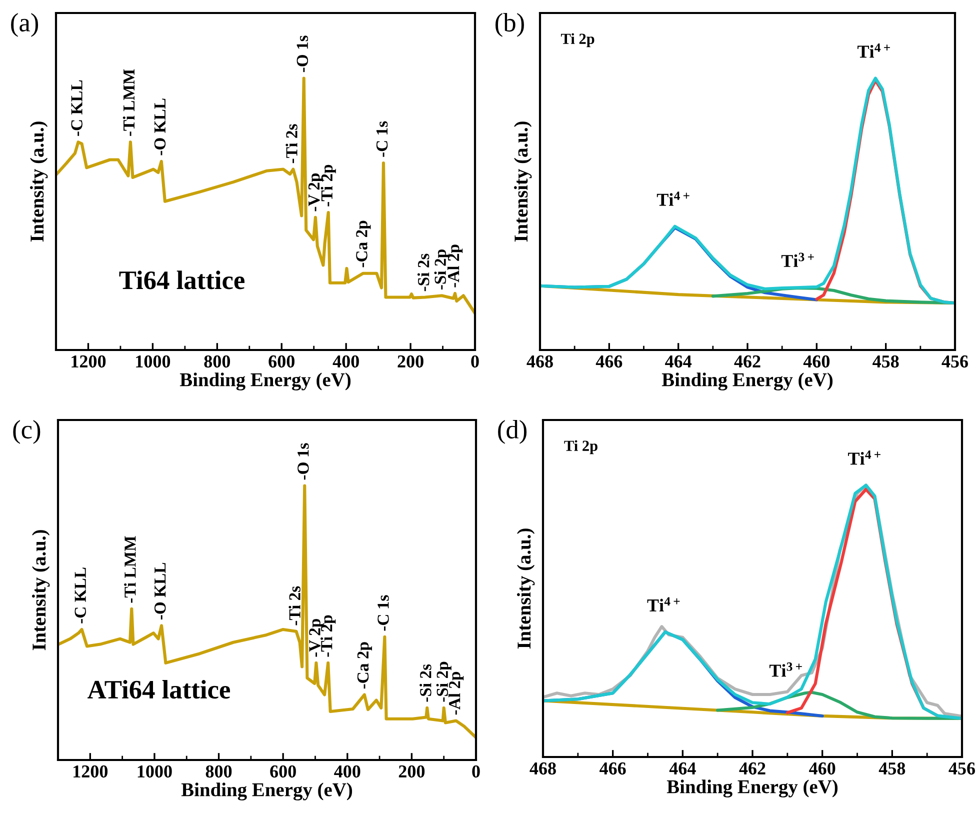 The width and height of the screenshot is (979, 814). I want to click on chart-title: (b), so click(510, 25).